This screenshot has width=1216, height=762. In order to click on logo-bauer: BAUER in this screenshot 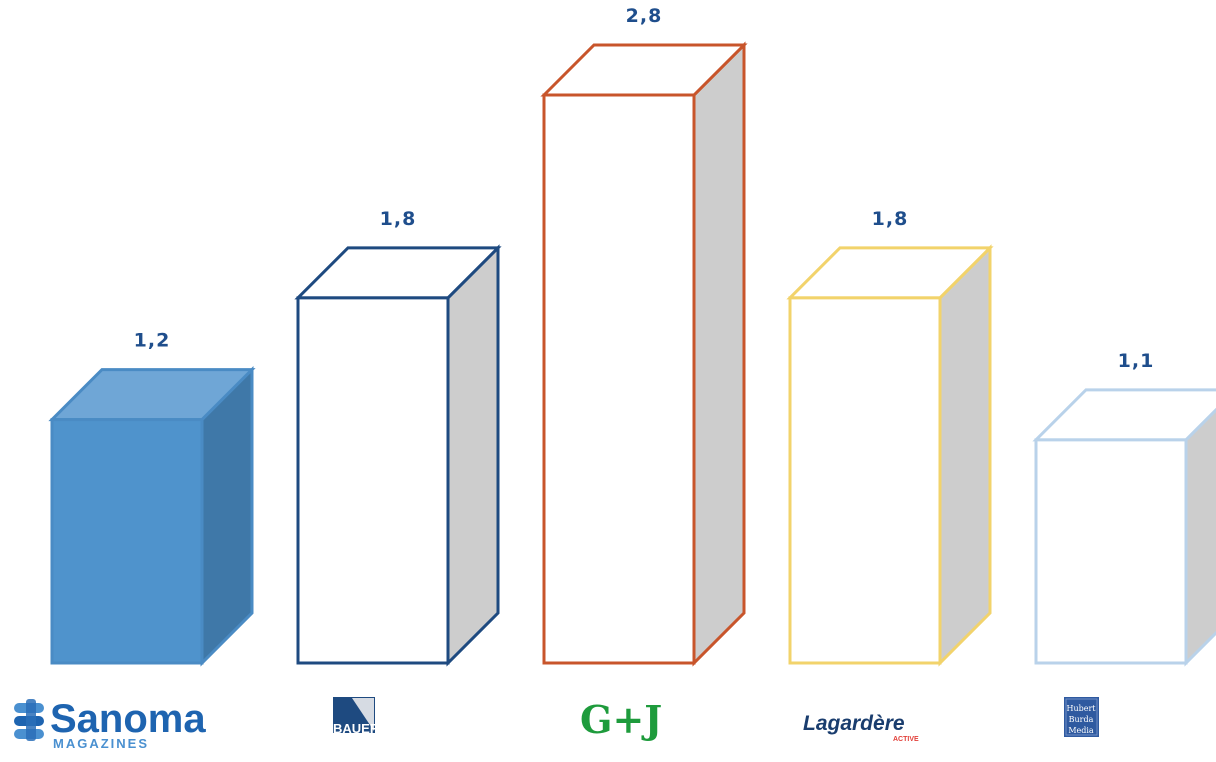, I will do `click(356, 716)`.